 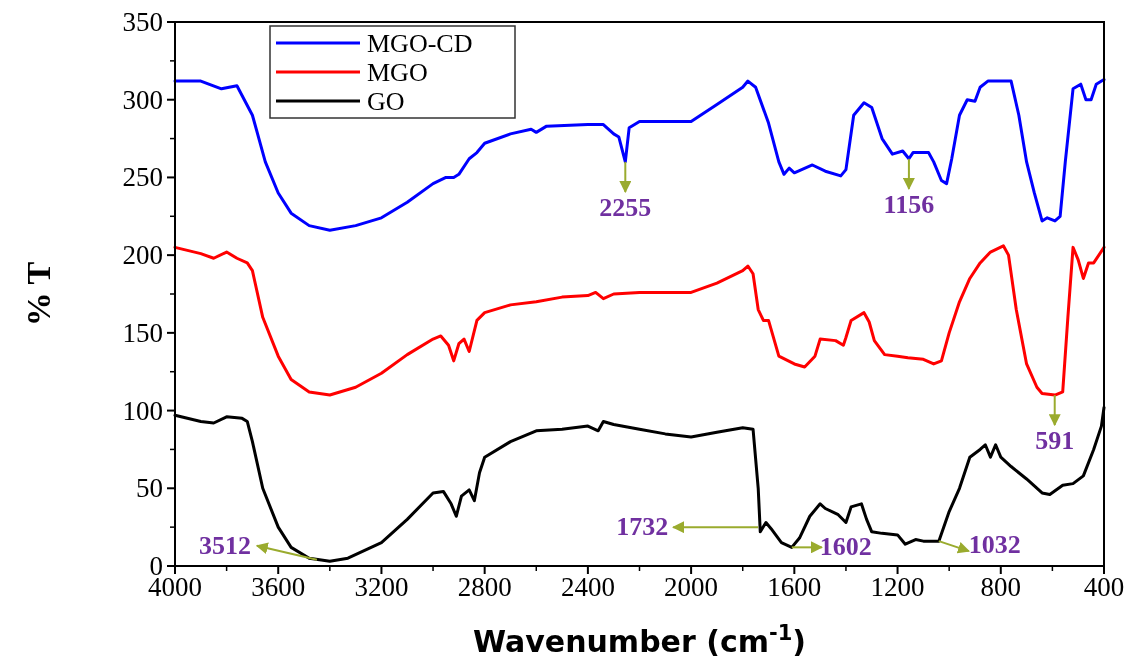 I want to click on x-tick-label: 2800, so click(x=484, y=587).